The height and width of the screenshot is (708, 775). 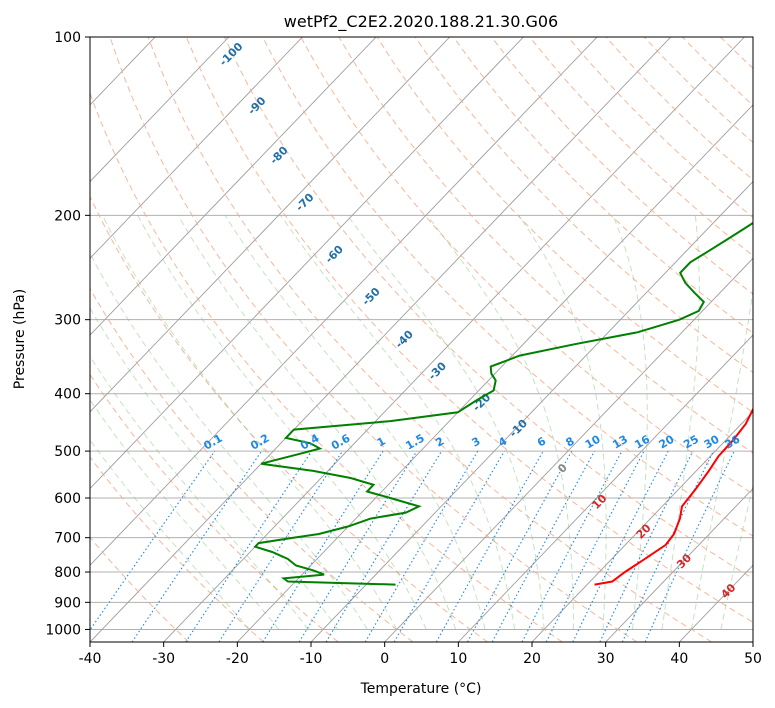 I want to click on mixing-ratio-label: 8, so click(x=569, y=442).